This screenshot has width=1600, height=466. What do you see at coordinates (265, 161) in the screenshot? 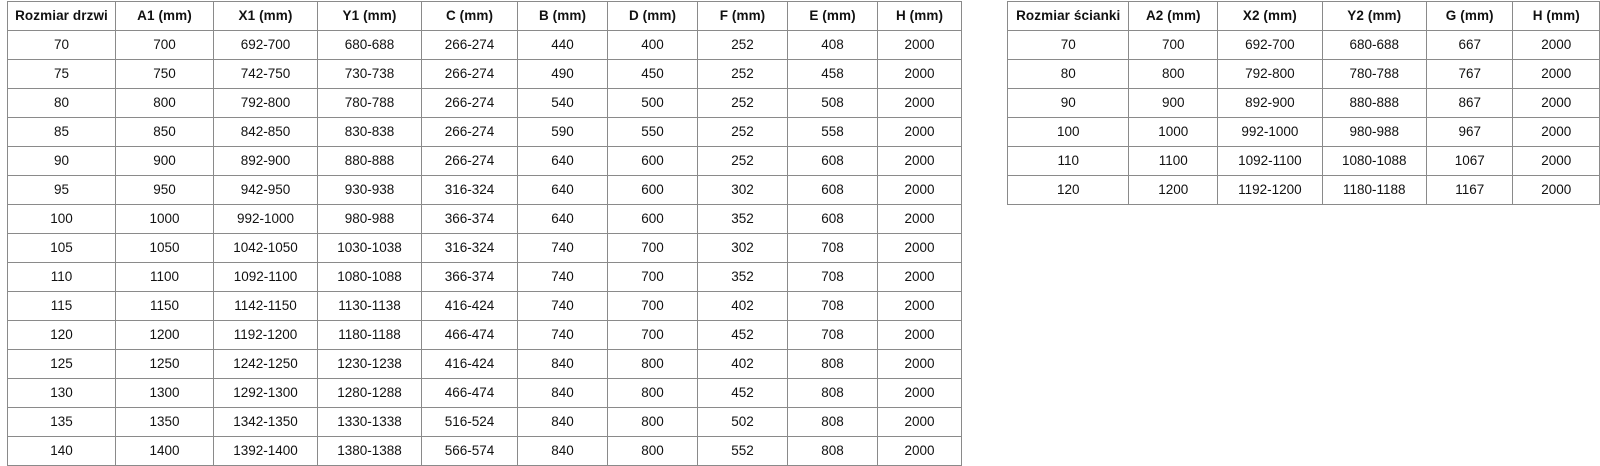
I see `cell: 892-900` at bounding box center [265, 161].